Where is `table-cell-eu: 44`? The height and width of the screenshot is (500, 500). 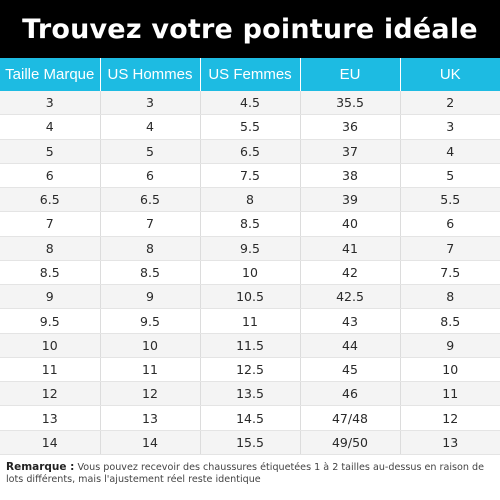 table-cell-eu: 44 is located at coordinates (350, 345).